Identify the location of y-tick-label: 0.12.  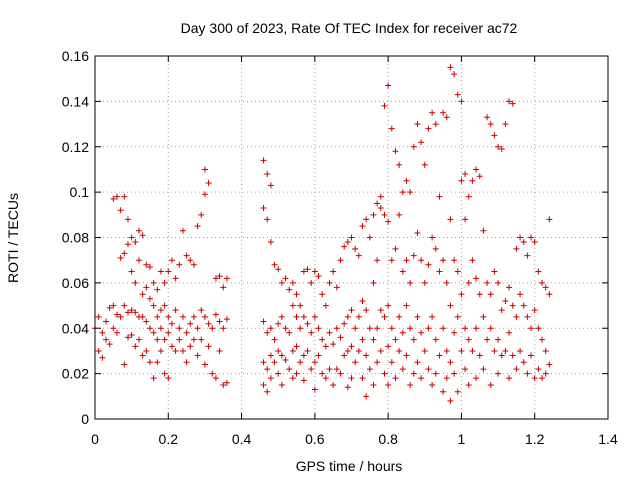
(75, 147).